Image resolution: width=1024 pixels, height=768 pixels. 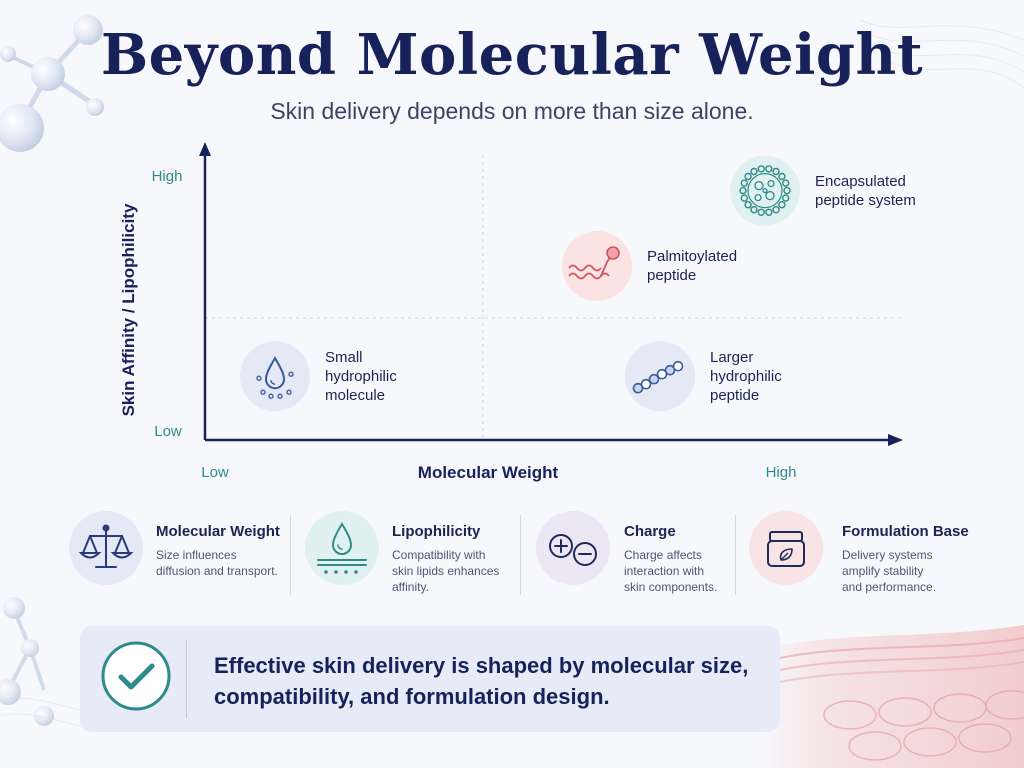 What do you see at coordinates (887, 555) in the screenshot?
I see `factor-desc-line: Delivery systems` at bounding box center [887, 555].